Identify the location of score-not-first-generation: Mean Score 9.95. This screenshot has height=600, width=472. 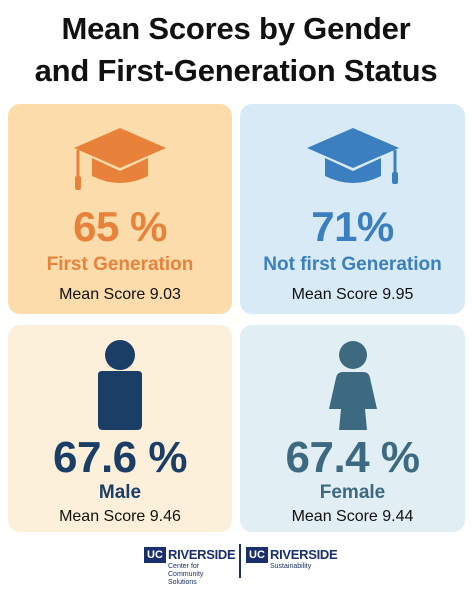
(352, 294).